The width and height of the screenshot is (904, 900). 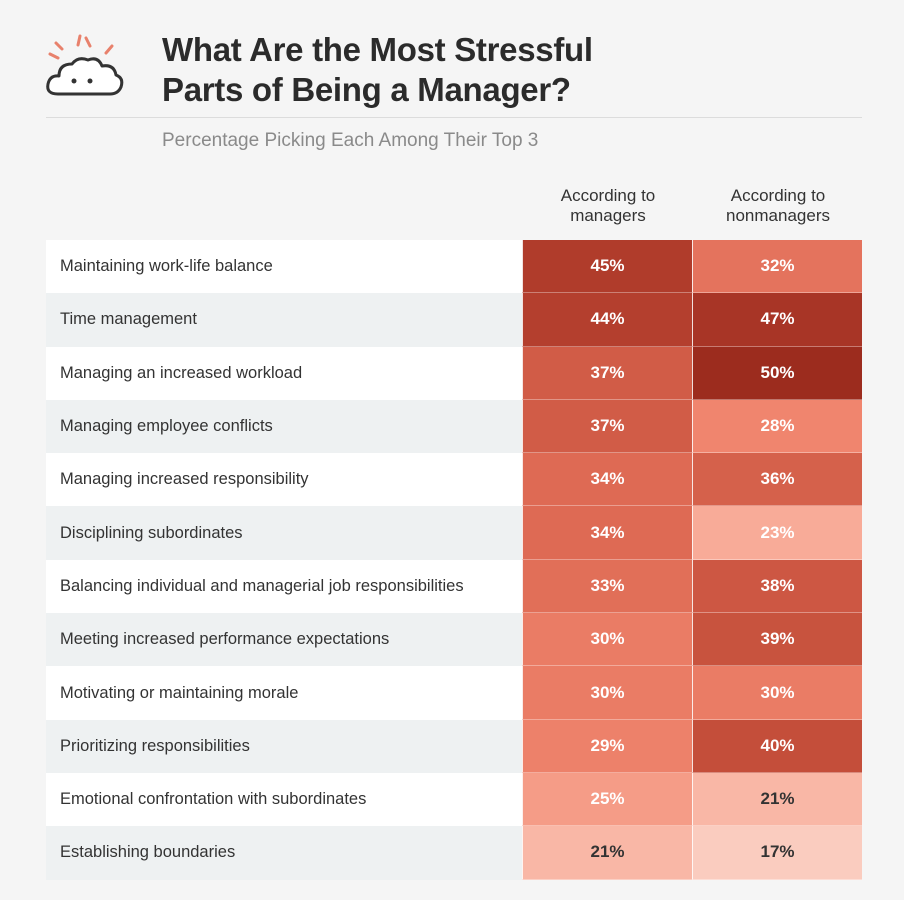 I want to click on table-row: Disciplining subordinates 34% 23%, so click(x=454, y=533).